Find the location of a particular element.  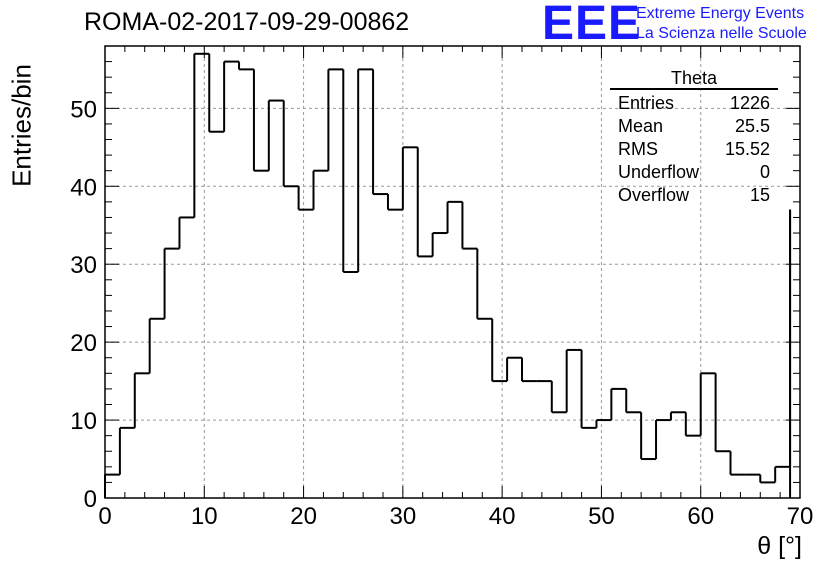

stats-value: 25.5 is located at coordinates (752, 126).